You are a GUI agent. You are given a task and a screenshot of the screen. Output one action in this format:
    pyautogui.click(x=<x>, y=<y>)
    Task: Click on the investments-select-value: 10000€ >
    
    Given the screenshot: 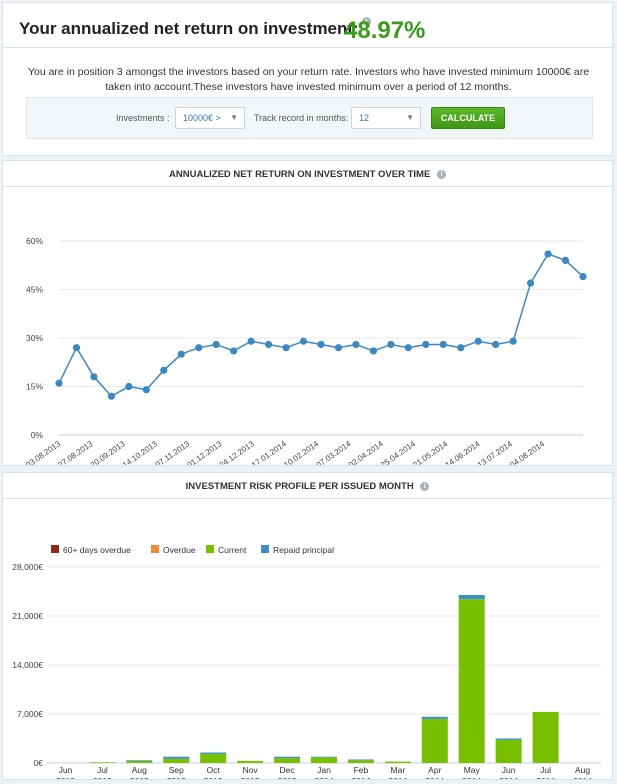 What is the action you would take?
    pyautogui.click(x=202, y=118)
    